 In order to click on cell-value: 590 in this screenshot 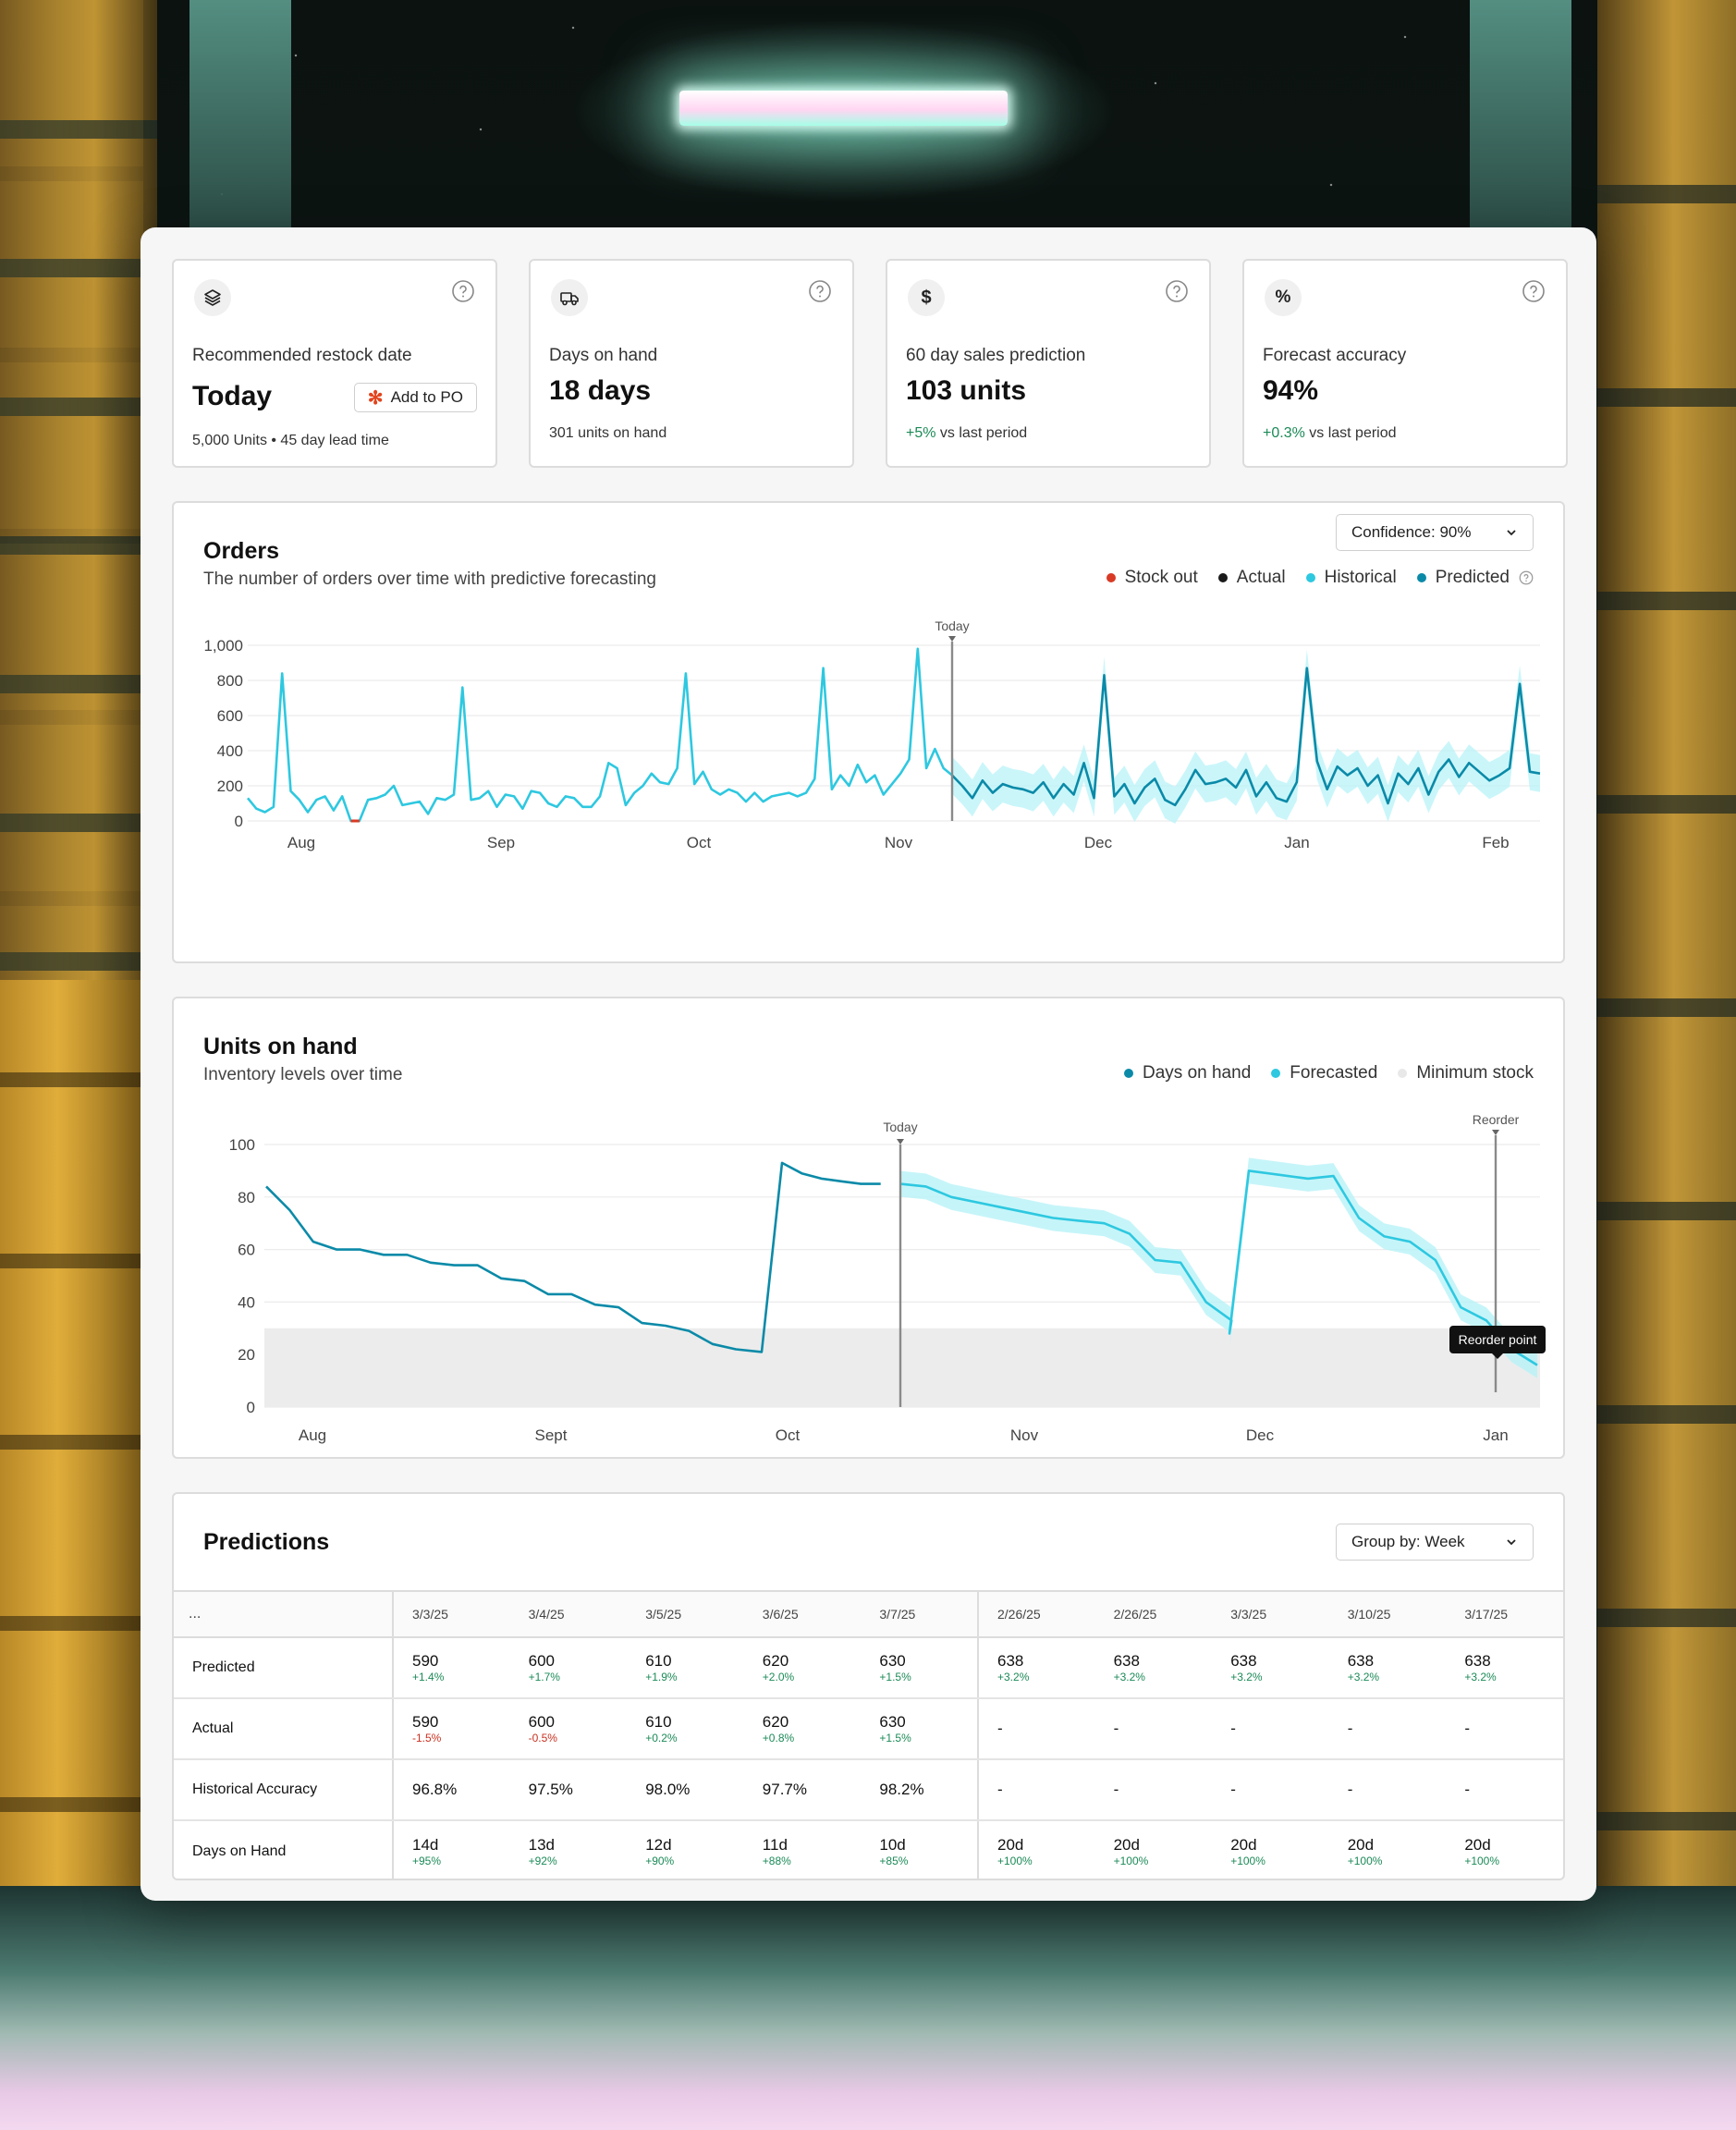, I will do `click(425, 1661)`.